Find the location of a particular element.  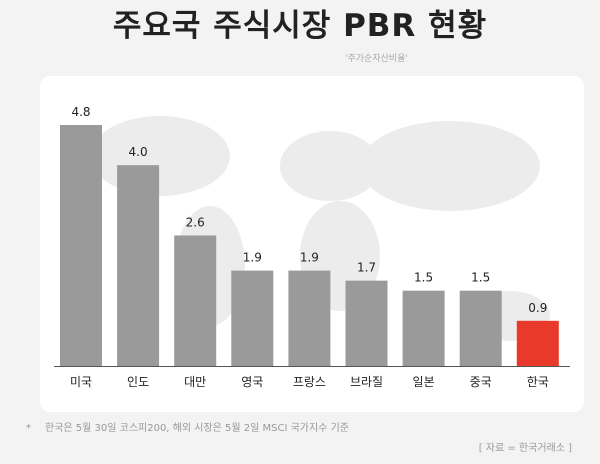

category-label: 미국 is located at coordinates (81, 382).